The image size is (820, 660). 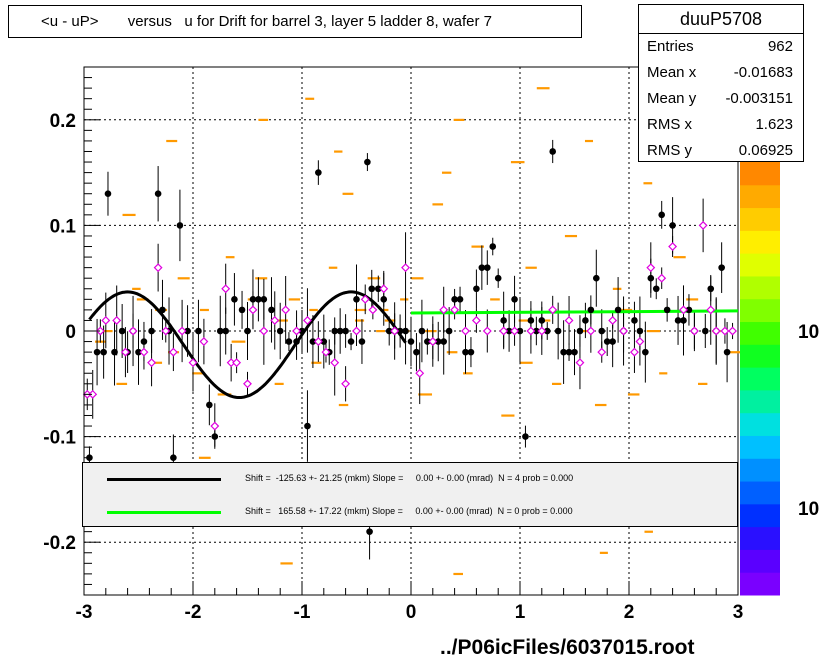 I want to click on y-tick-label: -0.2, so click(x=59, y=543).